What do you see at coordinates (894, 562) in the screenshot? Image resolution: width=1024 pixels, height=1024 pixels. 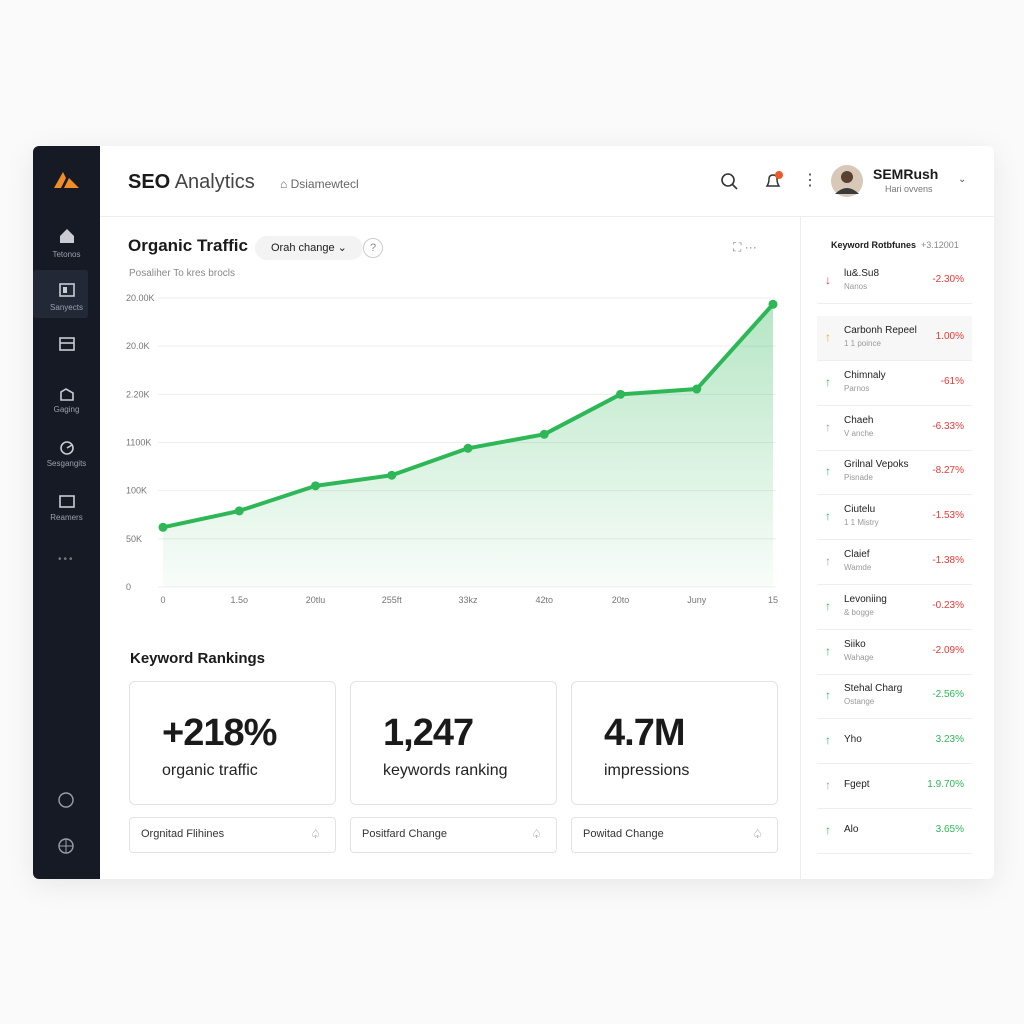 I see `keyword-row: ↑ Claief Wamde -1.38%` at bounding box center [894, 562].